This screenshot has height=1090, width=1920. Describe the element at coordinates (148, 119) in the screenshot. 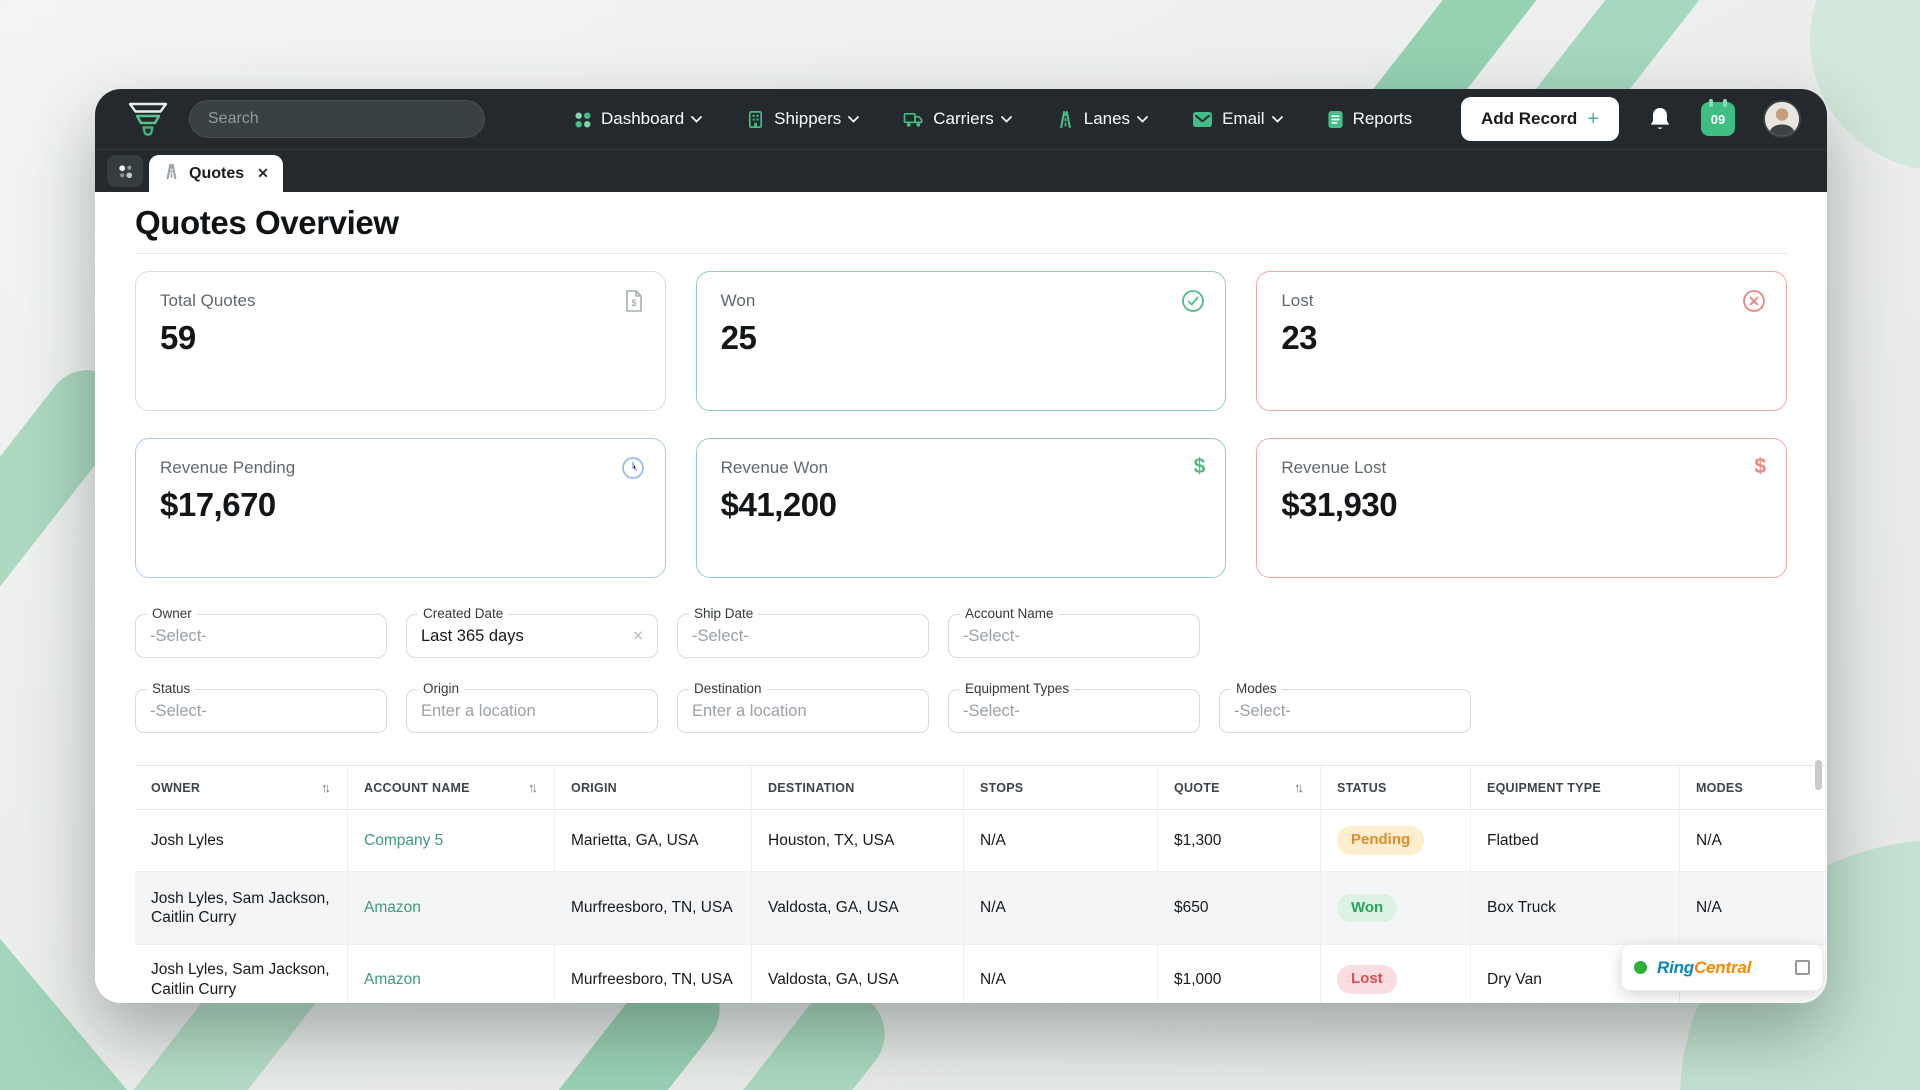

I see `funnel-logo-icon` at that location.